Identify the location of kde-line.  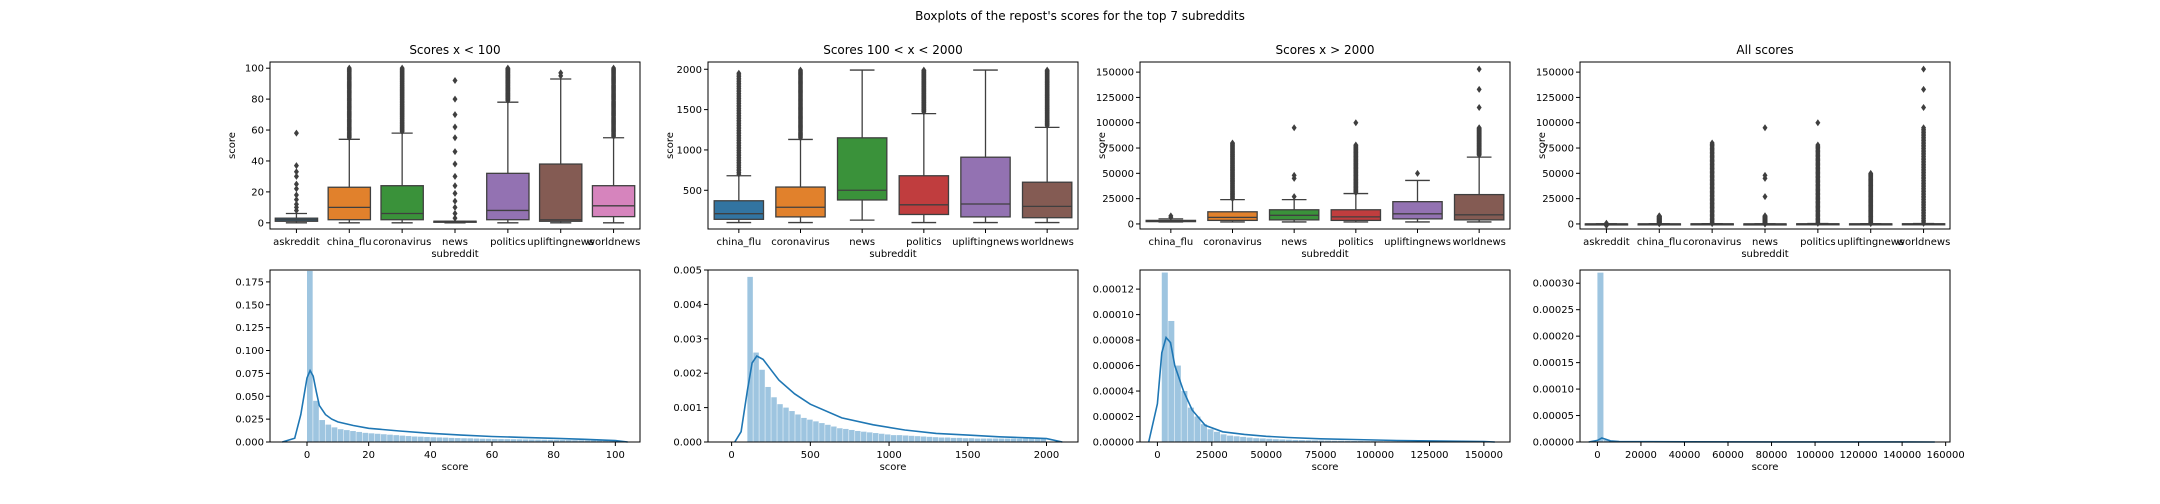
(898, 398).